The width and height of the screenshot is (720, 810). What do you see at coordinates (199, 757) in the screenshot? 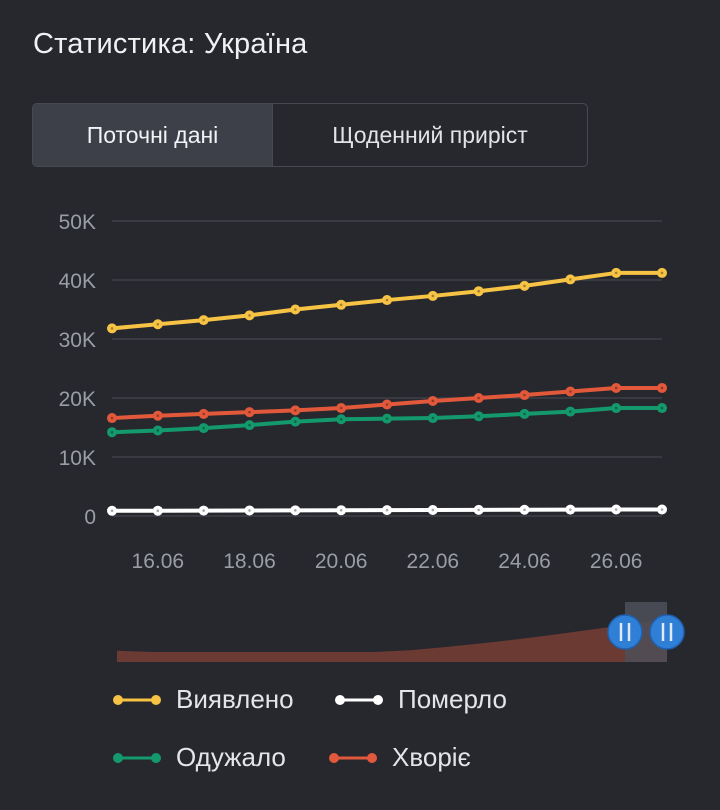
I see `legend-item-recovered: Одужало` at bounding box center [199, 757].